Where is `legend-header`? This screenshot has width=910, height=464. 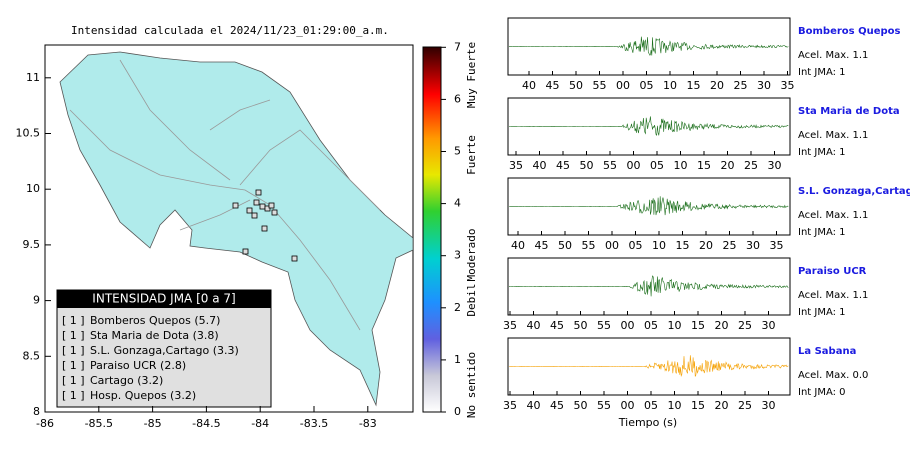 legend-header is located at coordinates (164, 299).